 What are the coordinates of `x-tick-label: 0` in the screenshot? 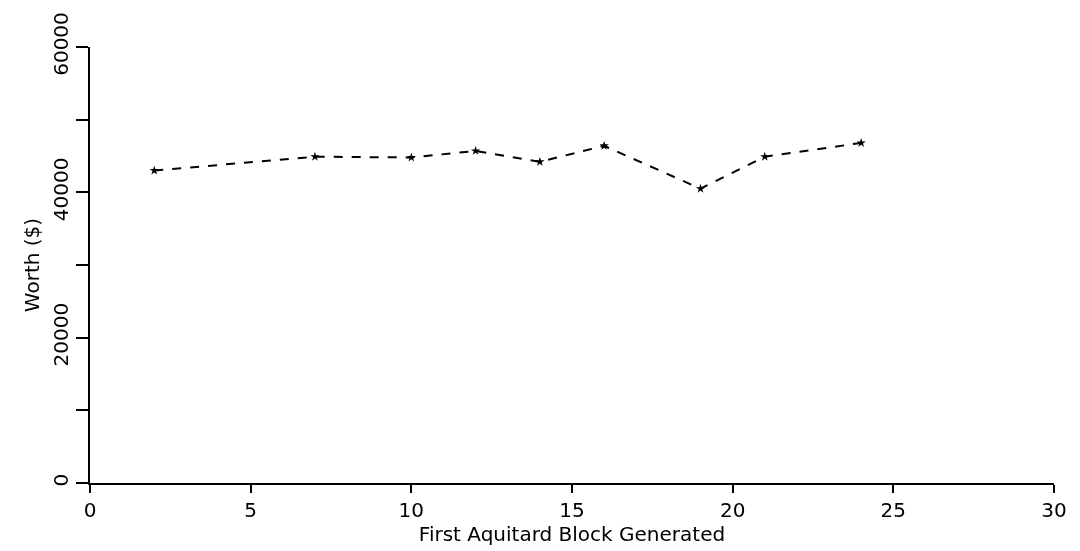 It's located at (90, 510).